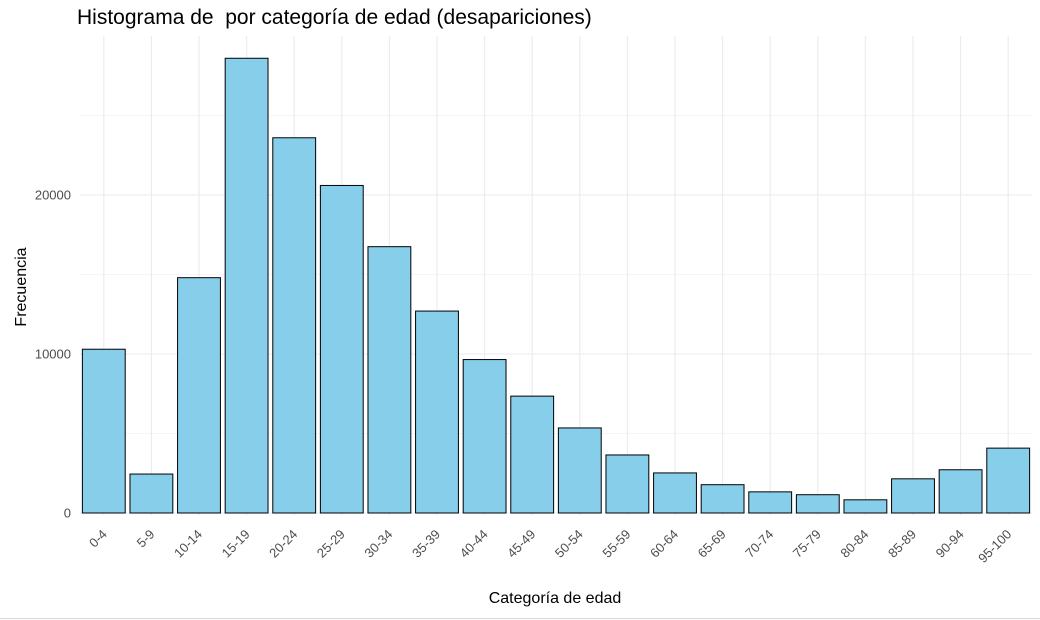 The height and width of the screenshot is (620, 1040). Describe the element at coordinates (902, 544) in the screenshot. I see `x-tick-label: 85-89` at that location.